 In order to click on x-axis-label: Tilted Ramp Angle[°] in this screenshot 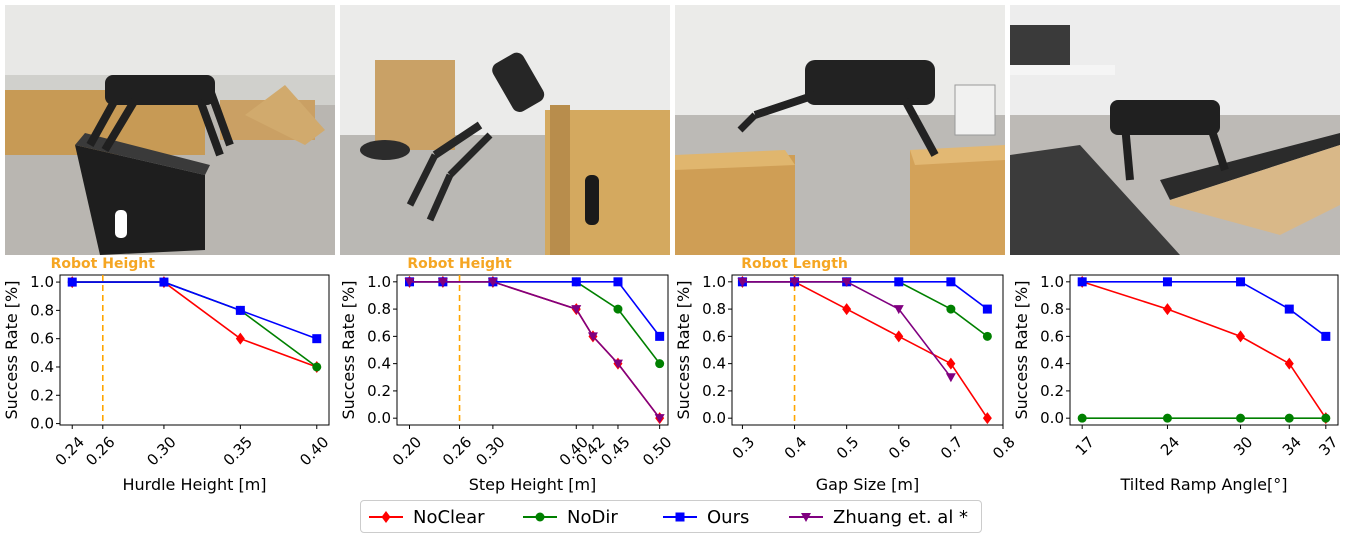, I will do `click(1204, 484)`.